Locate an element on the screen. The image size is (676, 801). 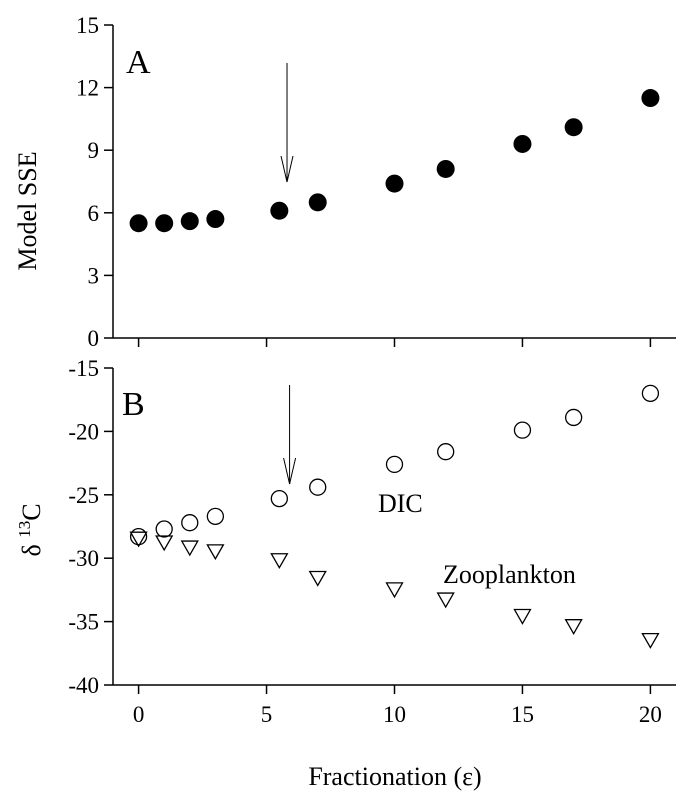
panel-a-y-tick-label: 6 is located at coordinates (94, 213).